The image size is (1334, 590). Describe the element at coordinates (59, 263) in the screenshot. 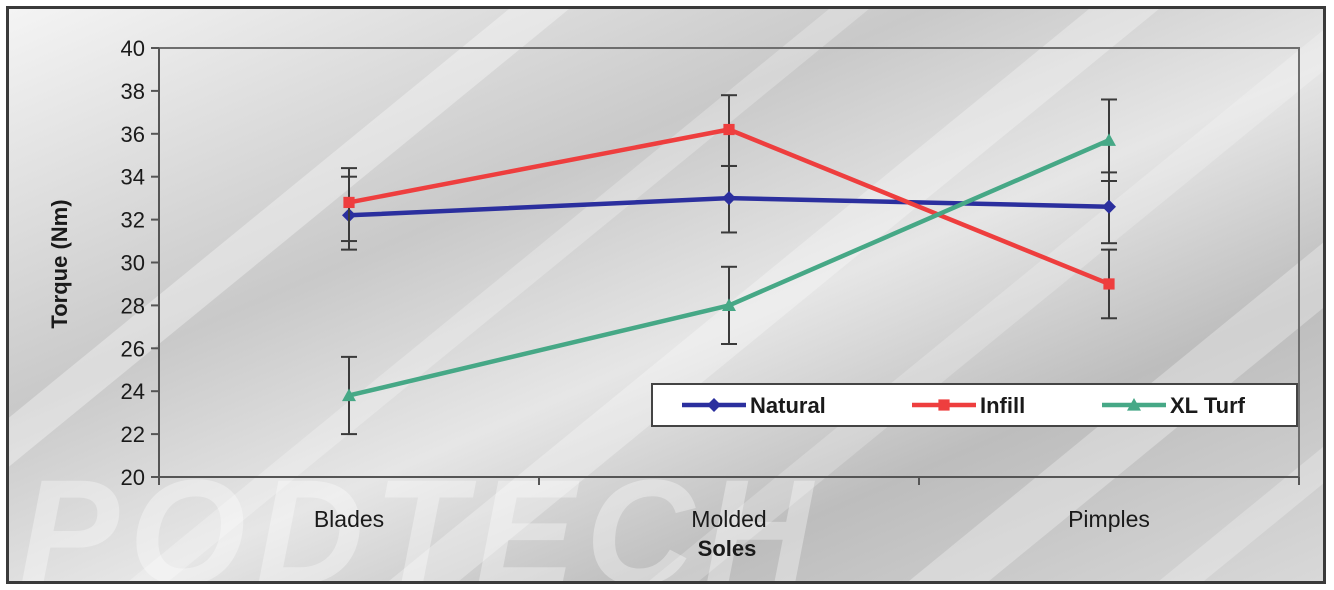

I see `y-axis-label: Torque (Nm)` at that location.